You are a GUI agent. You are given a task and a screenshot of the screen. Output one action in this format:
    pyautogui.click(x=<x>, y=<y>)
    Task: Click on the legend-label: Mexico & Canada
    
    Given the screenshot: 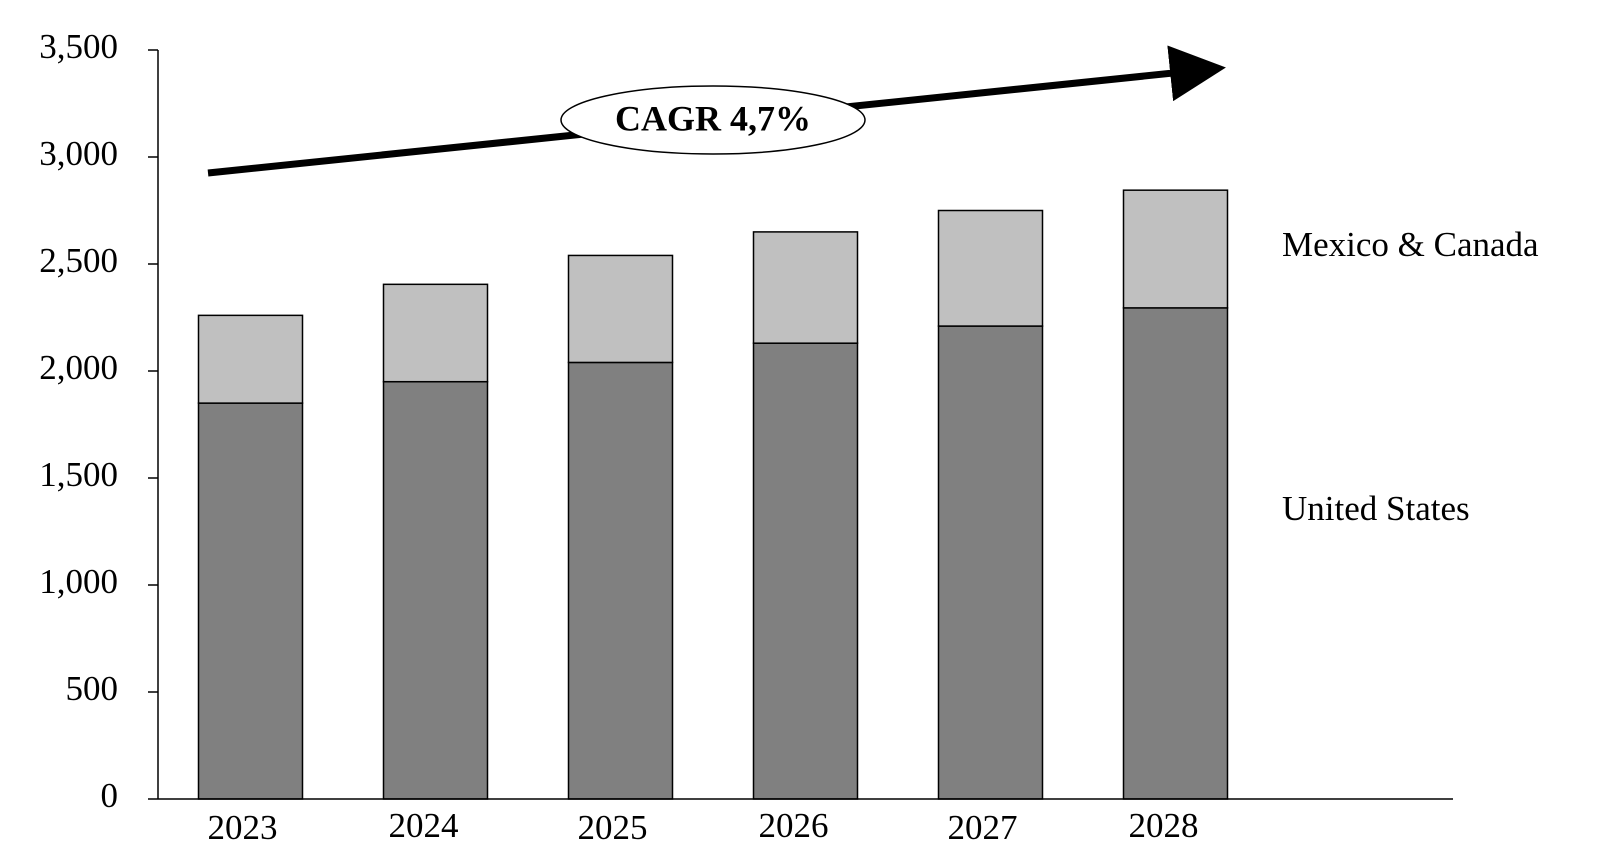 What is the action you would take?
    pyautogui.click(x=1410, y=244)
    